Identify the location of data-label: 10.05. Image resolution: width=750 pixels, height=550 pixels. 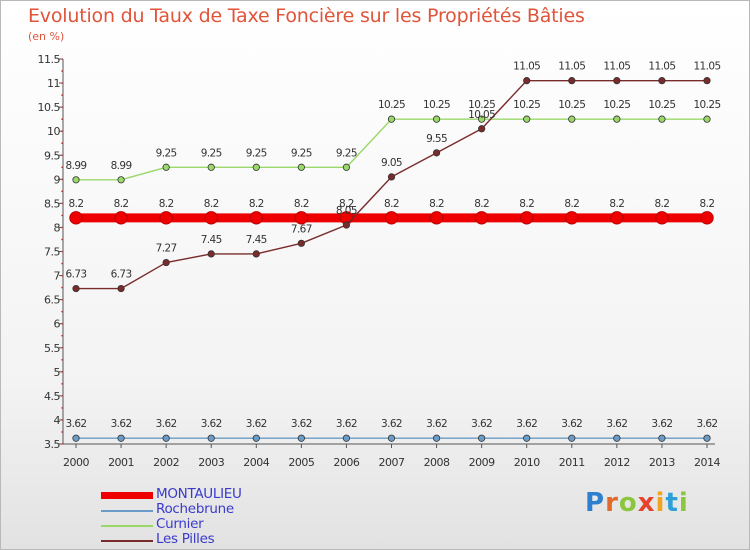
(481, 115).